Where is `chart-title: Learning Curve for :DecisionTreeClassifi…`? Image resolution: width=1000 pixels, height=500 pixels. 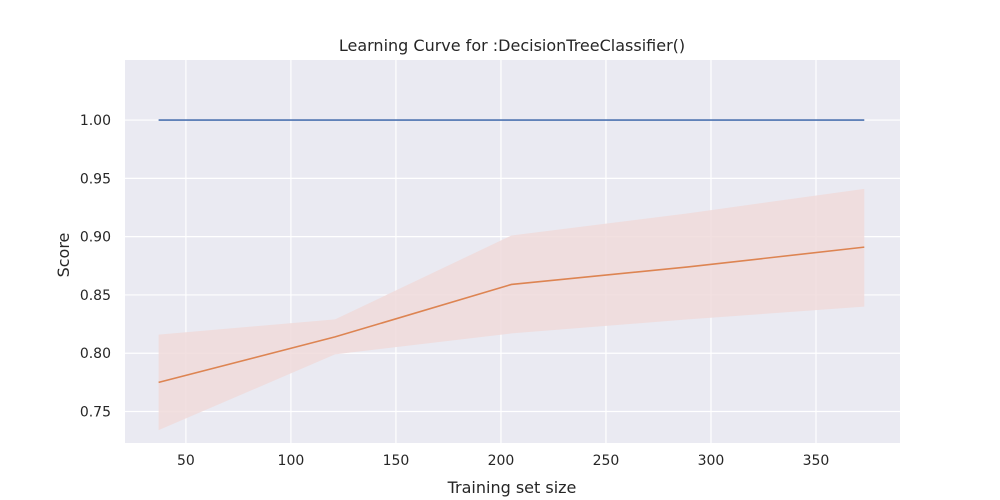
chart-title: Learning Curve for :DecisionTreeClassifi… is located at coordinates (512, 45).